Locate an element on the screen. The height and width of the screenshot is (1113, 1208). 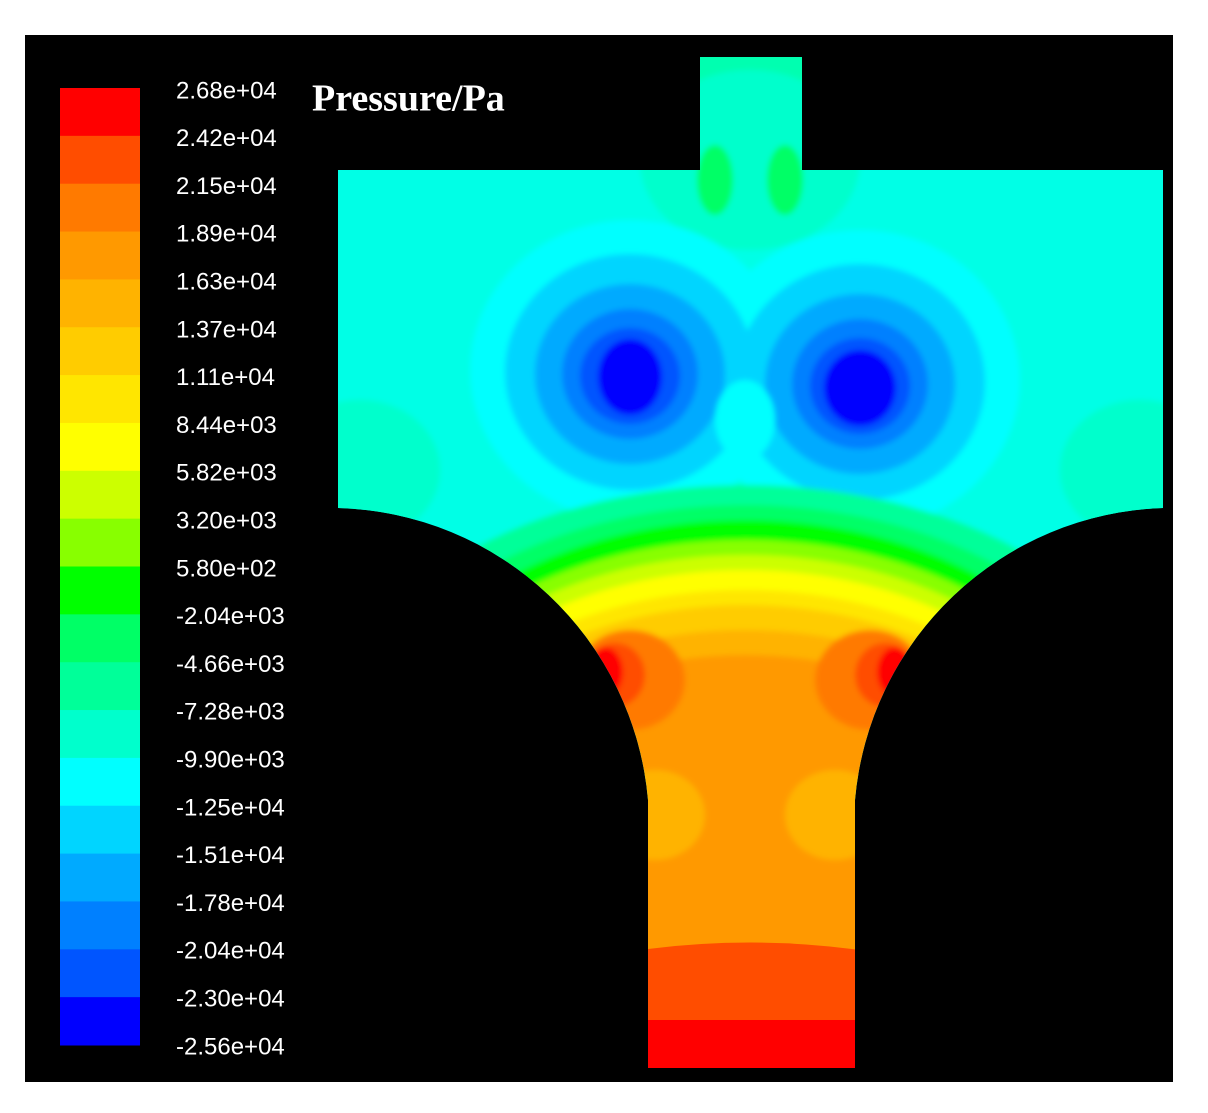
colorbar-label: 2.42e+04 is located at coordinates (226, 138).